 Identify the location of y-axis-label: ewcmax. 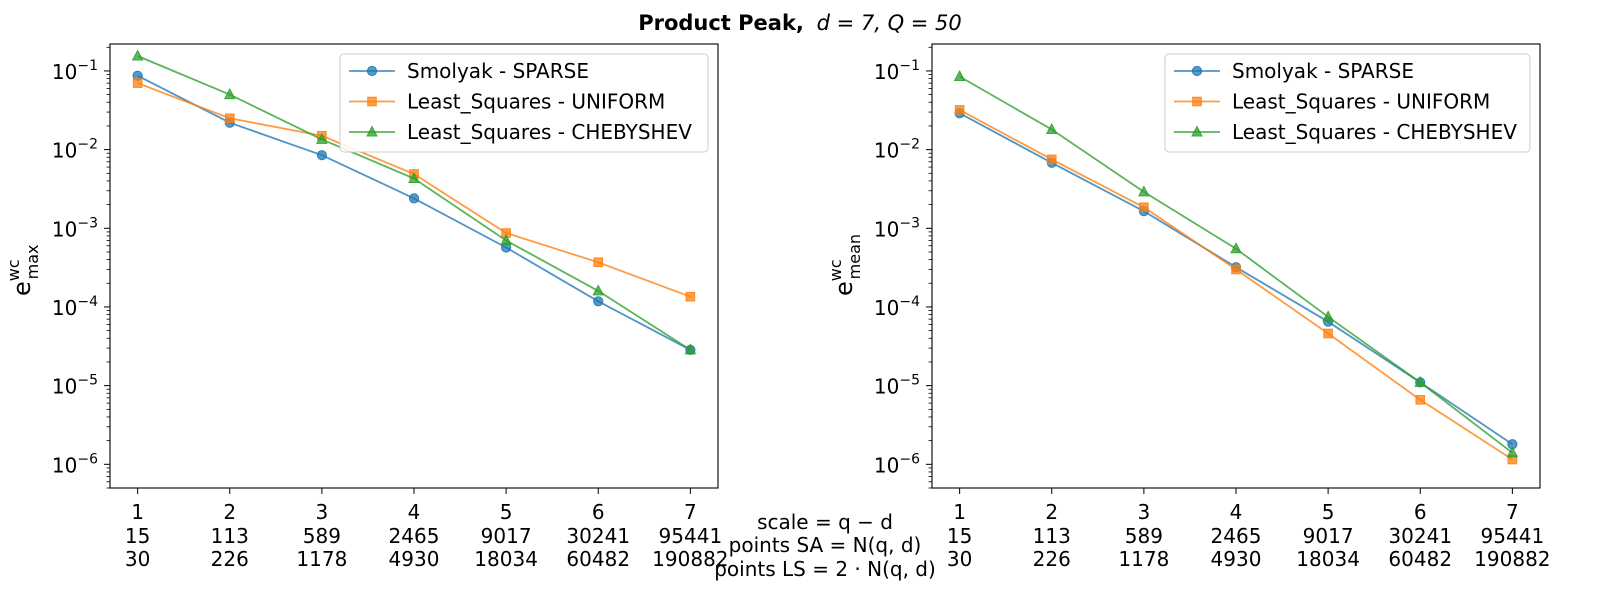
(23, 270).